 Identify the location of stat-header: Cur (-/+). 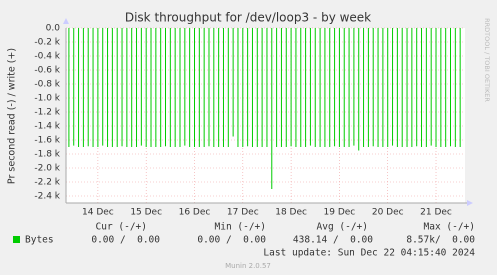
(121, 227).